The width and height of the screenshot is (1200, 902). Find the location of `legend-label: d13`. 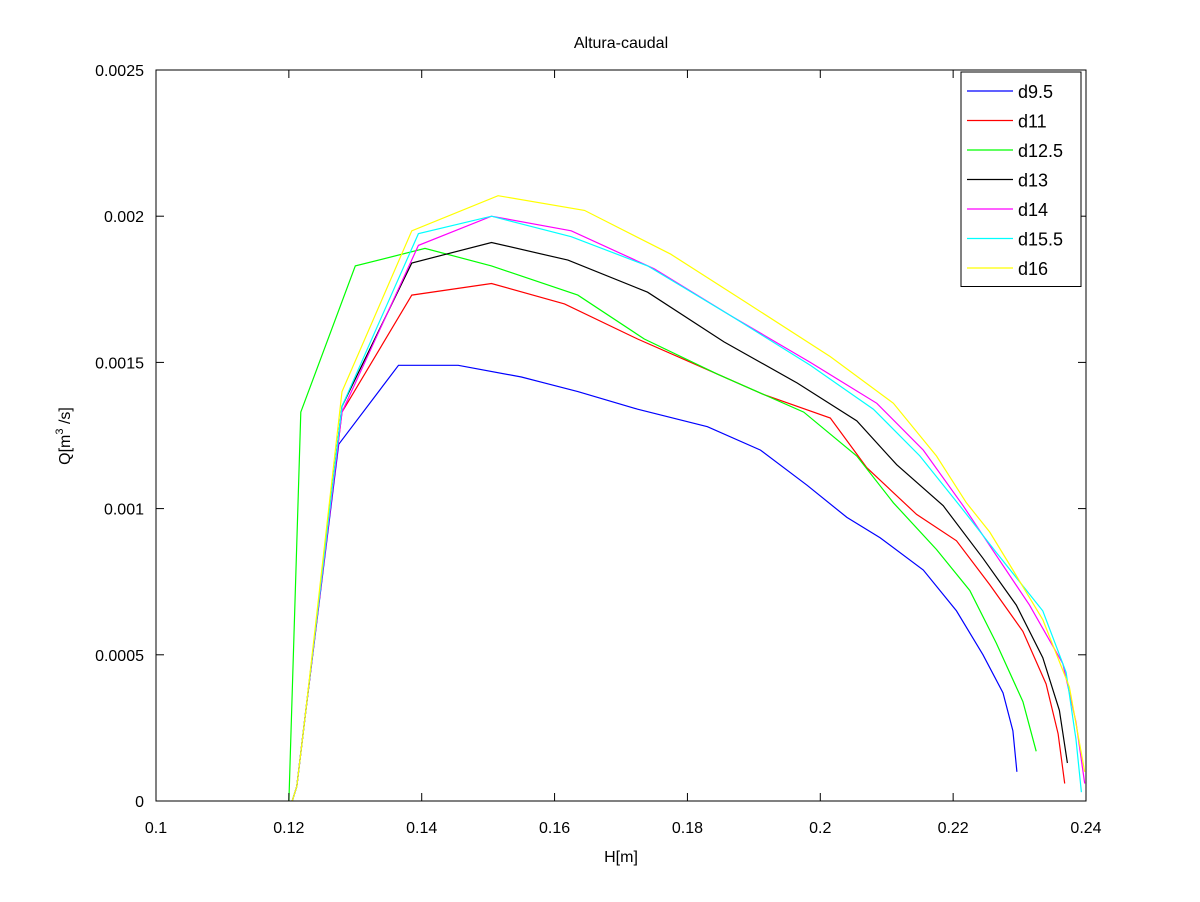

legend-label: d13 is located at coordinates (1033, 181).